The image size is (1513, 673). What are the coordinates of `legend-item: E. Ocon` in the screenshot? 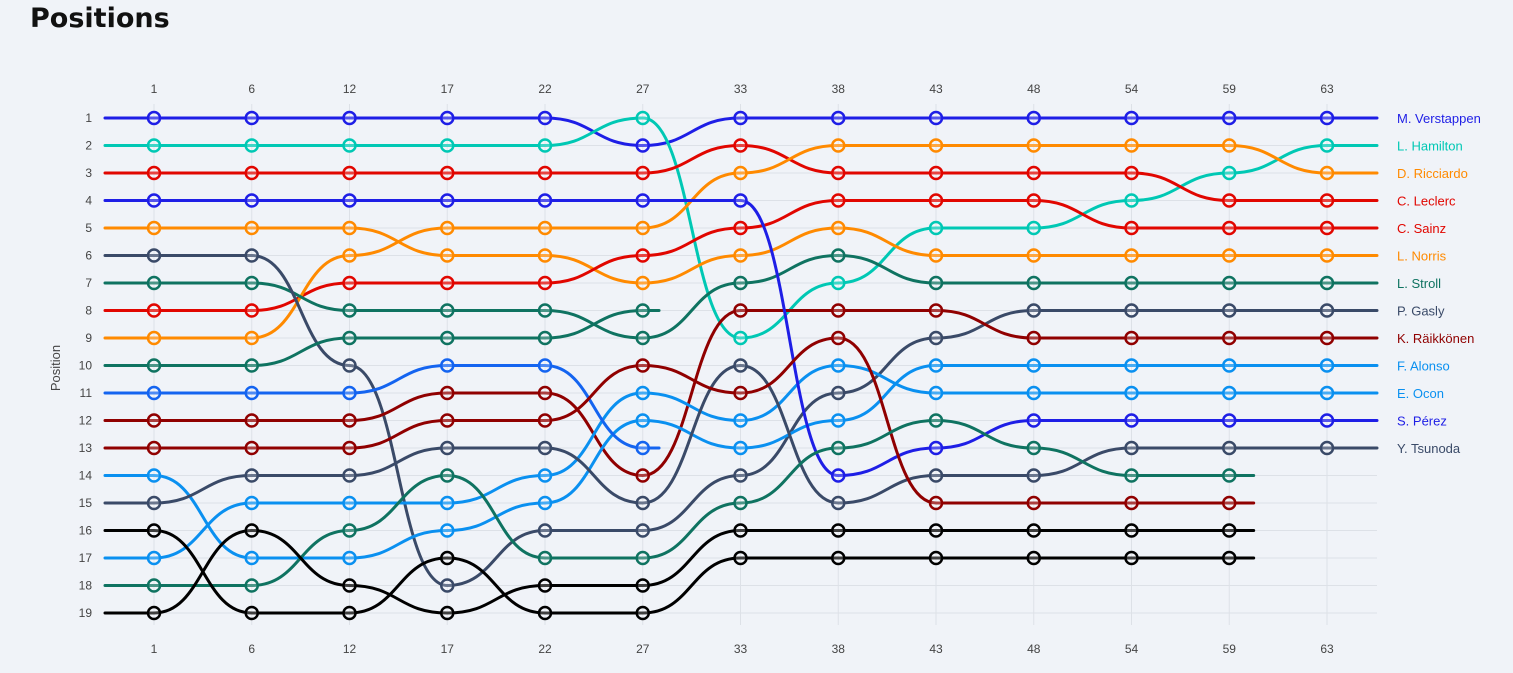 It's located at (1420, 393).